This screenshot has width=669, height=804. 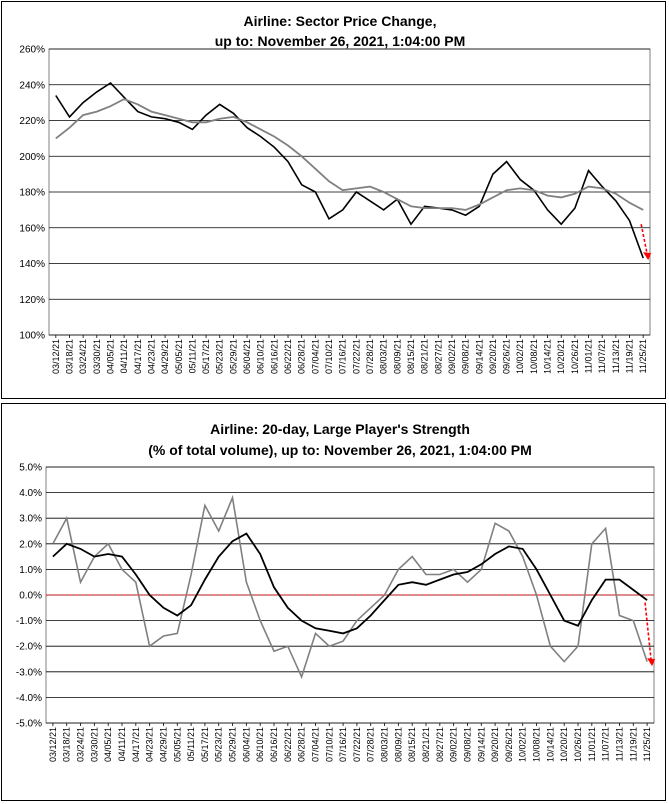 What do you see at coordinates (29, 724) in the screenshot?
I see `y-tick-label: -5.0%` at bounding box center [29, 724].